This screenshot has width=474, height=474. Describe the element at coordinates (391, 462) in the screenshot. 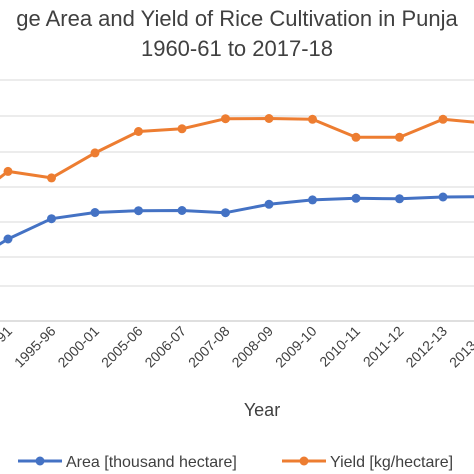

I see `legend-label-yield: Yield [kg/hectare]` at that location.